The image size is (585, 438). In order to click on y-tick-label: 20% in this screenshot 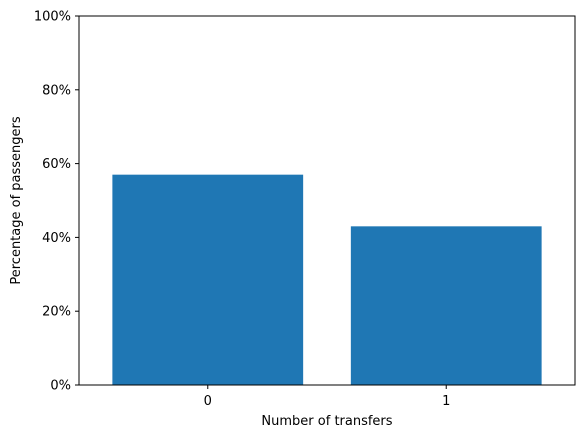, I will do `click(56, 312)`.